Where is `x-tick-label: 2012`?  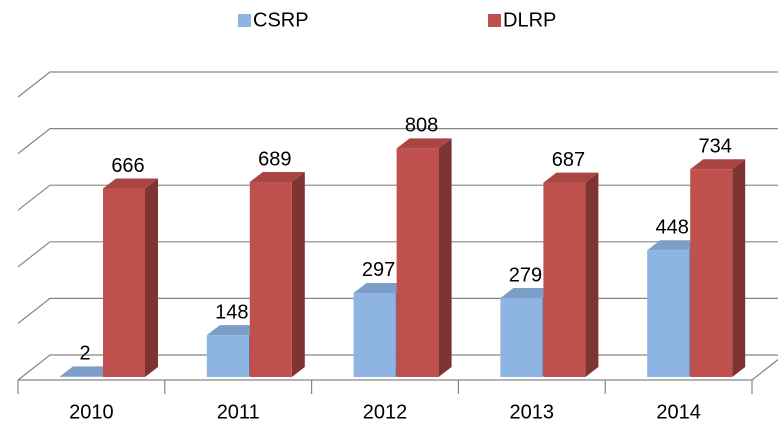
x-tick-label: 2012 is located at coordinates (385, 412).